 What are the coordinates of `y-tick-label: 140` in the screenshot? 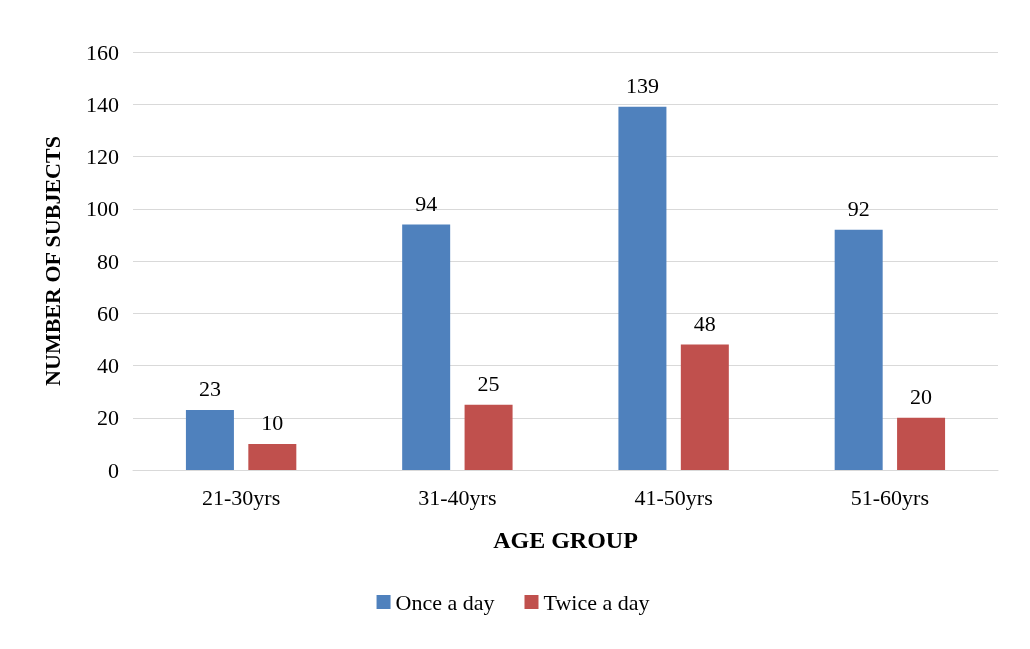 It's located at (102, 104).